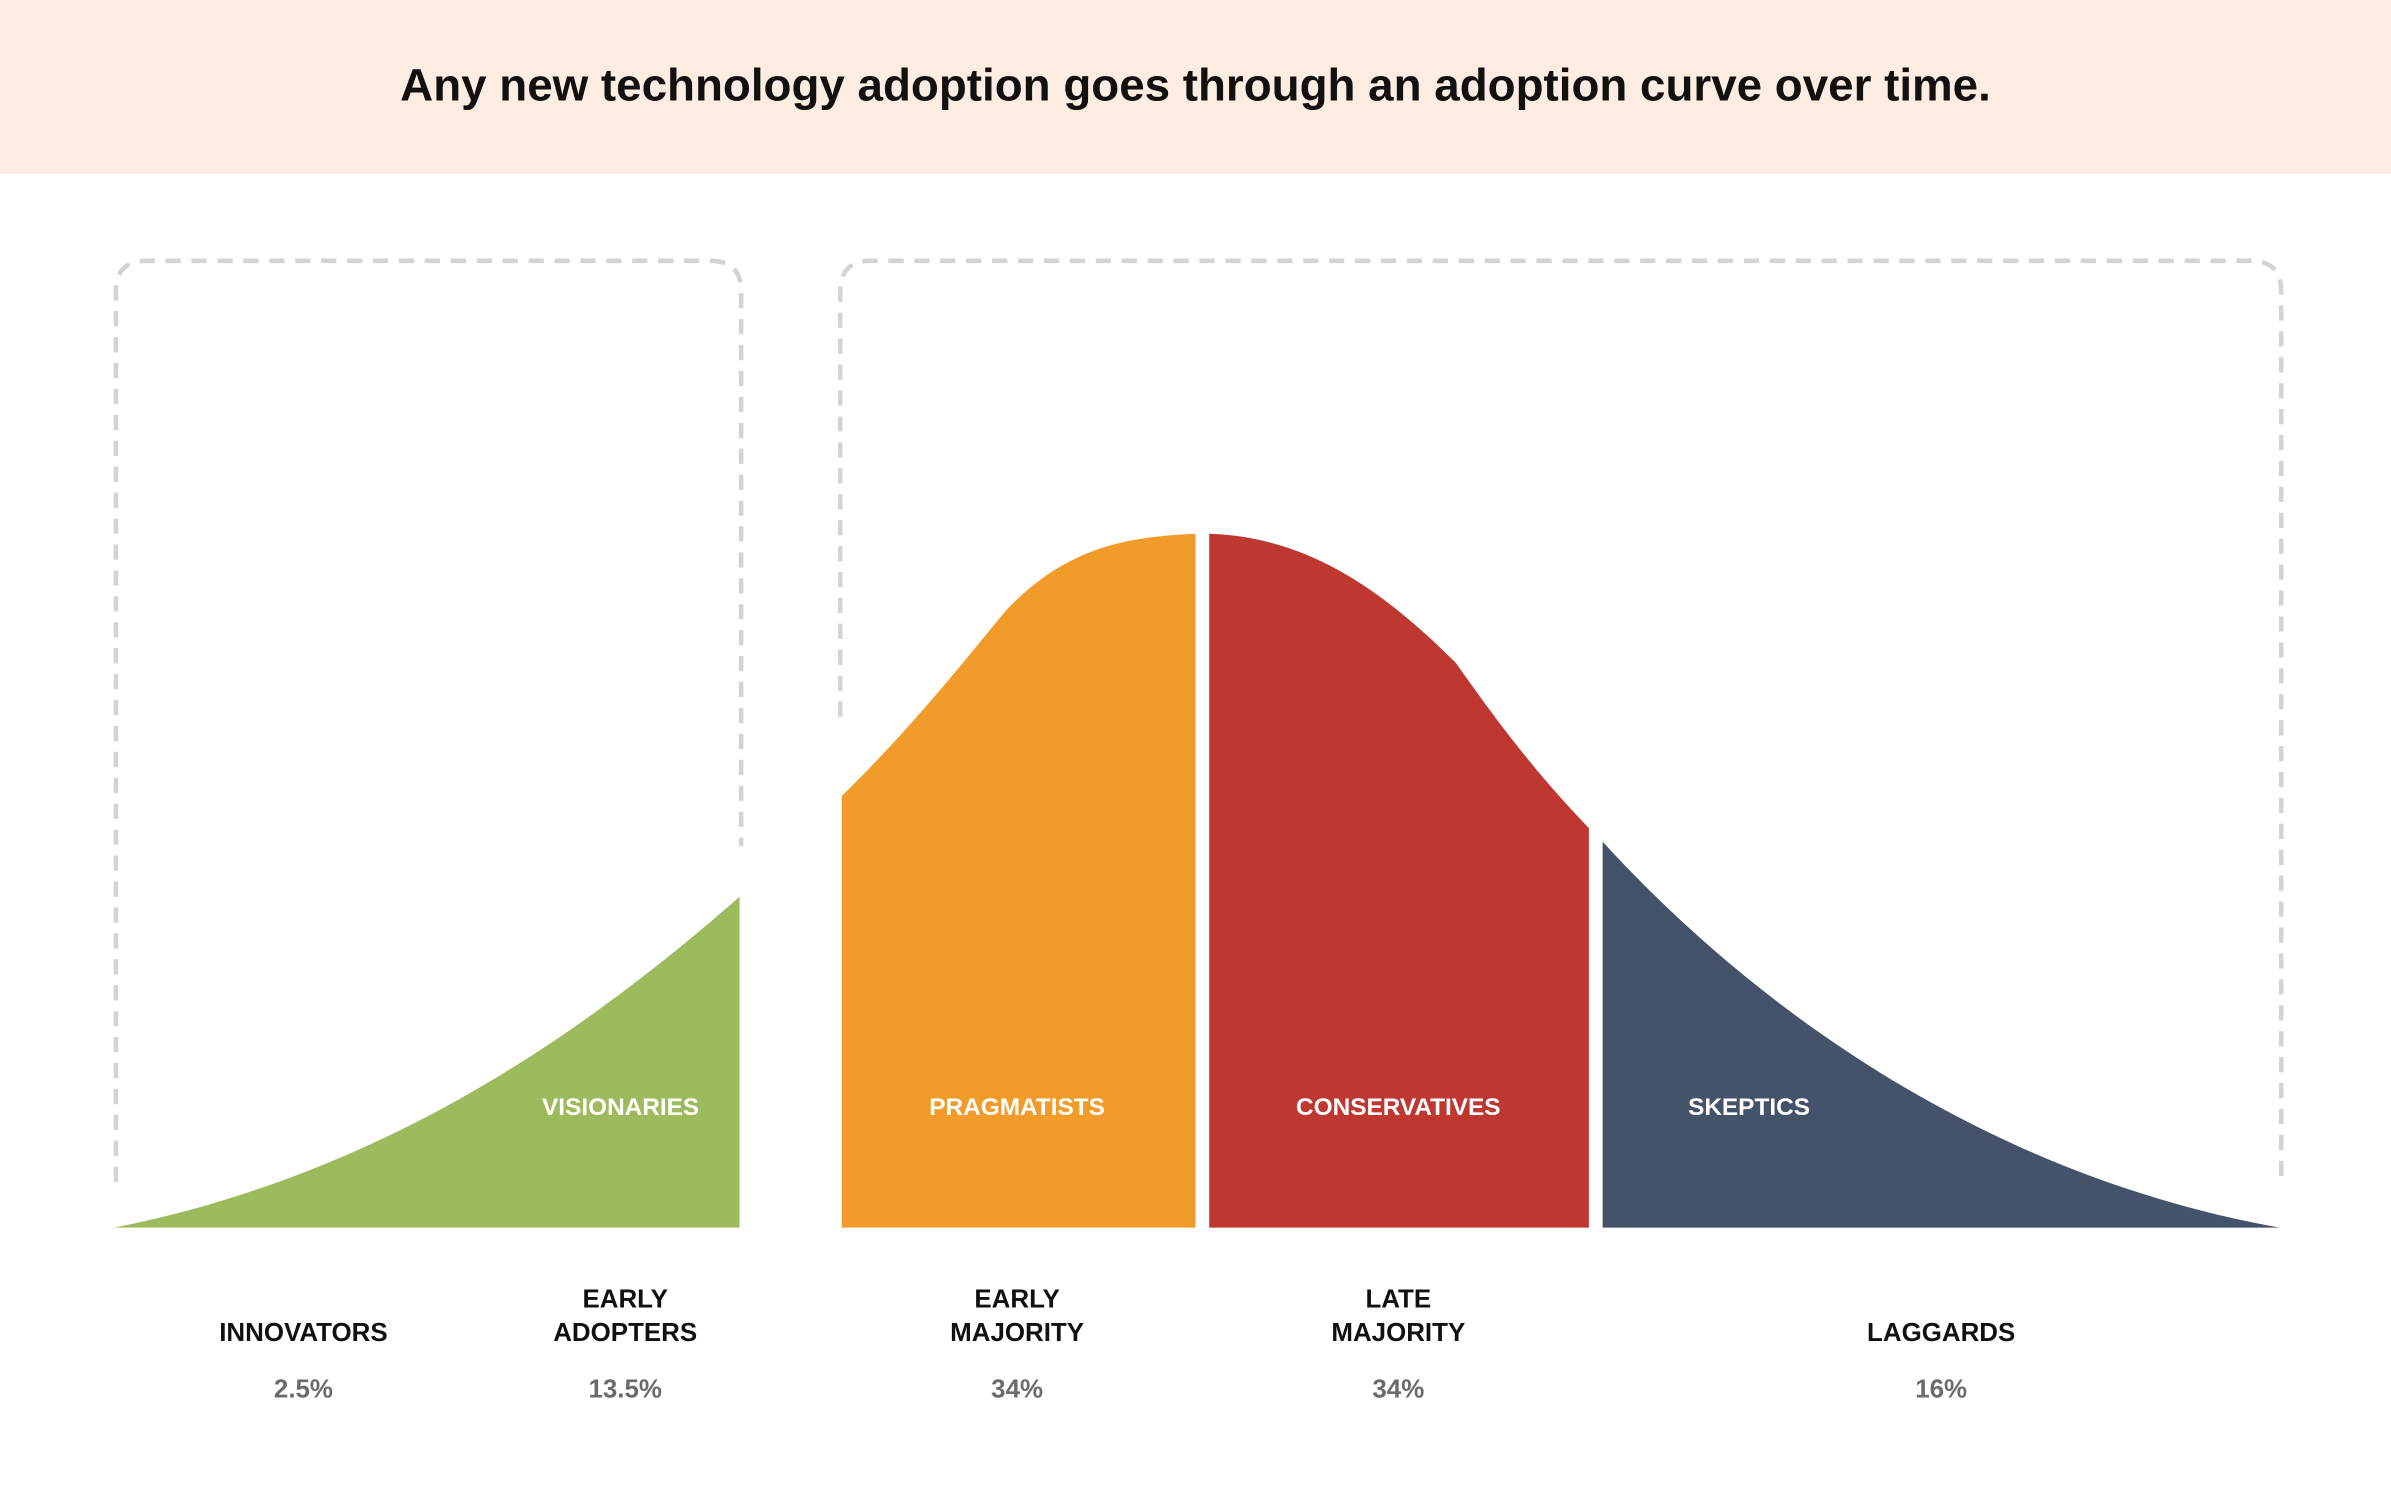 This screenshot has width=2391, height=1493. What do you see at coordinates (1017, 1107) in the screenshot?
I see `band-label: PRAGMATISTS` at bounding box center [1017, 1107].